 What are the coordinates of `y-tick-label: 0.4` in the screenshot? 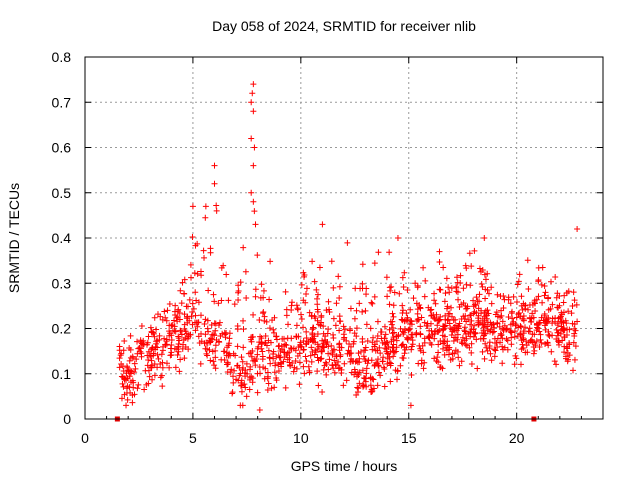 It's located at (62, 238).